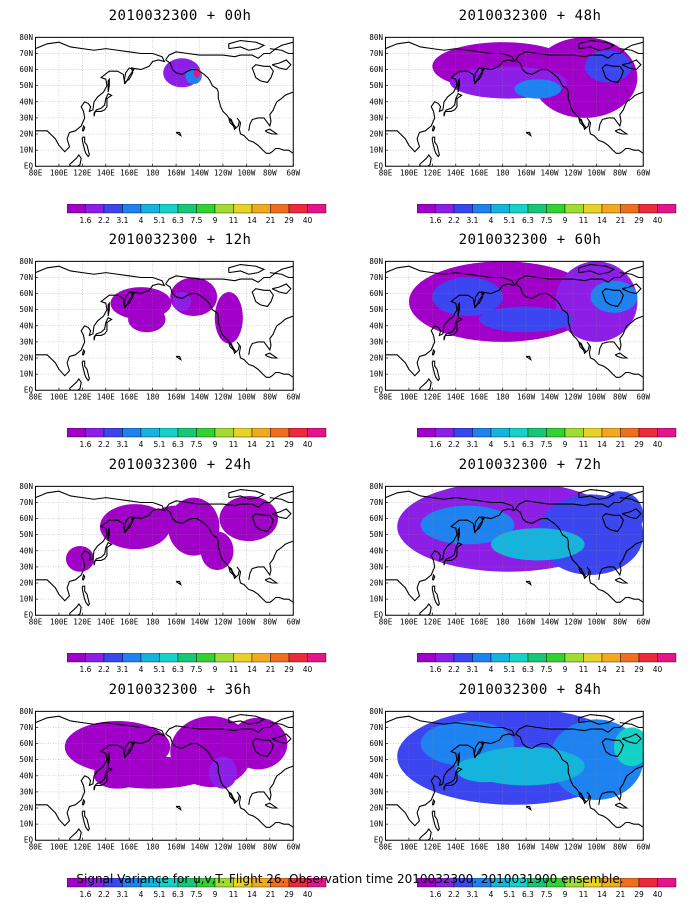 This screenshot has height=904, width=700. What do you see at coordinates (180, 16) in the screenshot?
I see `panel-title: 2010032300 + 00h` at bounding box center [180, 16].